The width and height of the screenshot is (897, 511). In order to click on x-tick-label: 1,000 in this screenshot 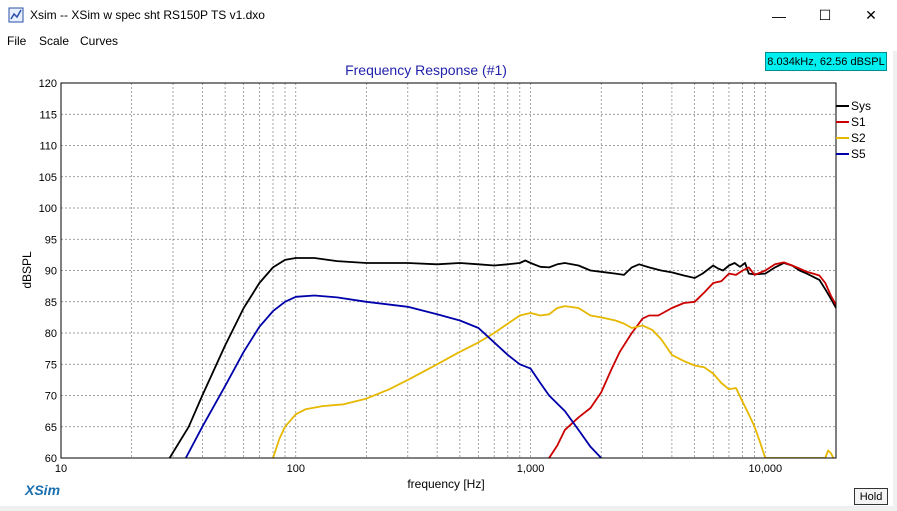, I will do `click(531, 469)`.